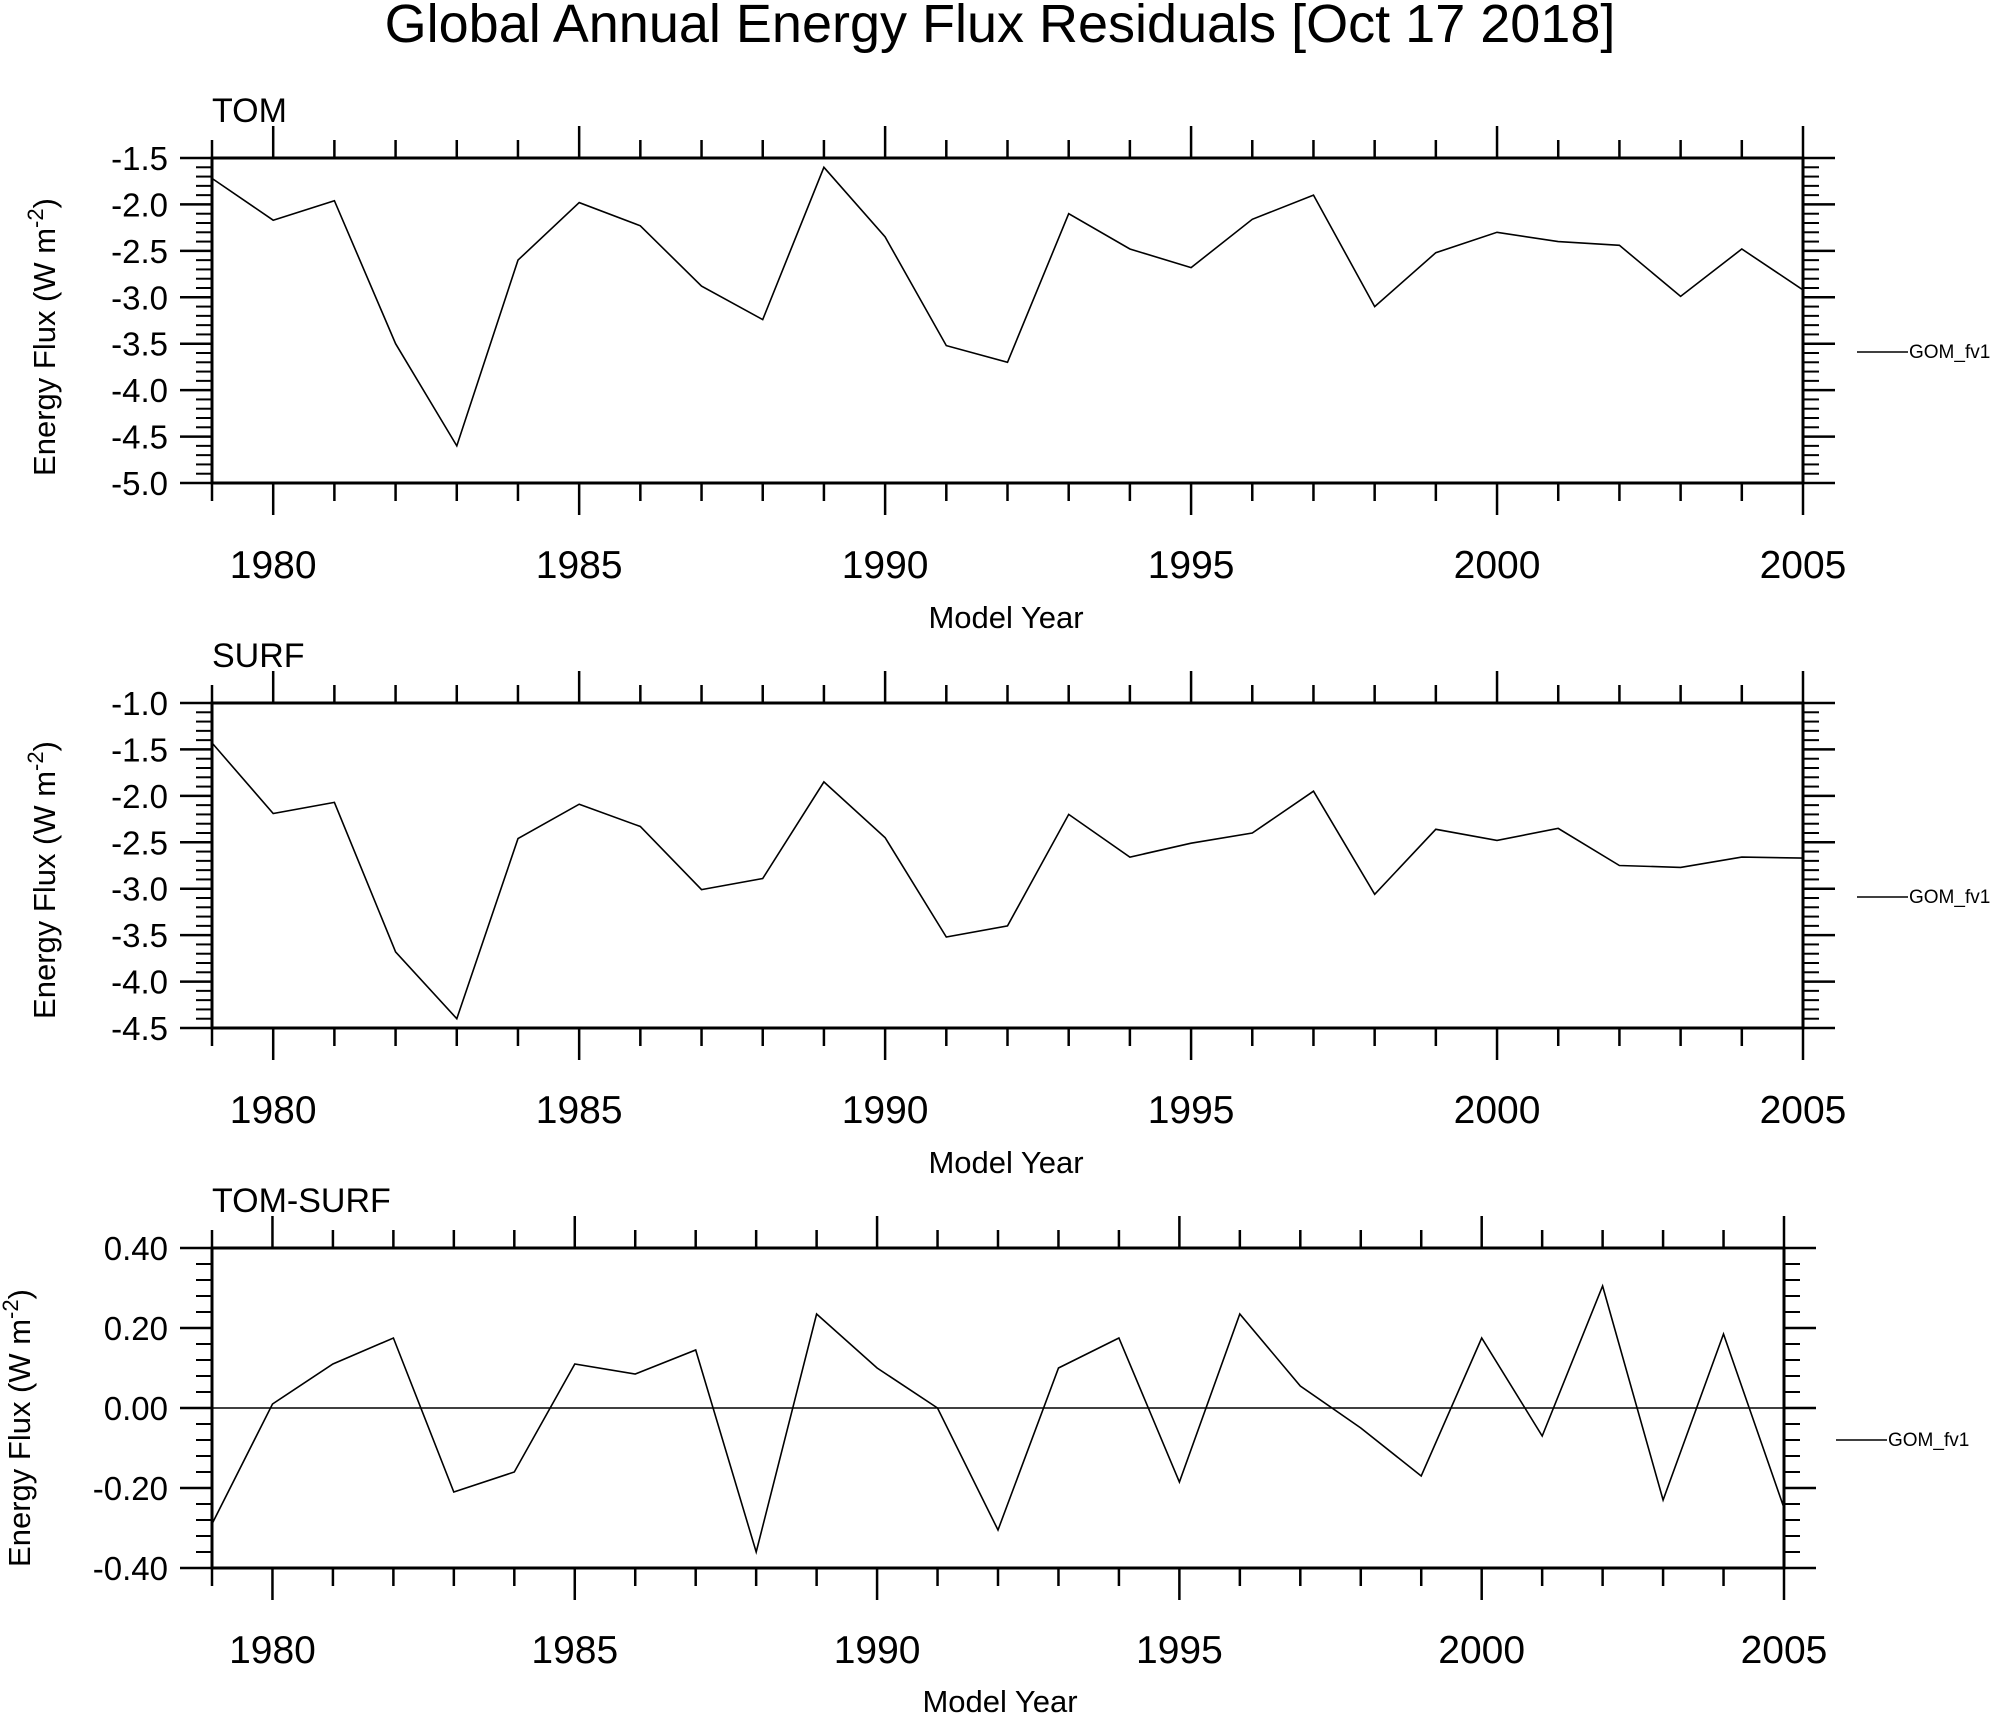 The width and height of the screenshot is (2000, 1714). What do you see at coordinates (136, 1408) in the screenshot?
I see `y-tick-label: 0.00` at bounding box center [136, 1408].